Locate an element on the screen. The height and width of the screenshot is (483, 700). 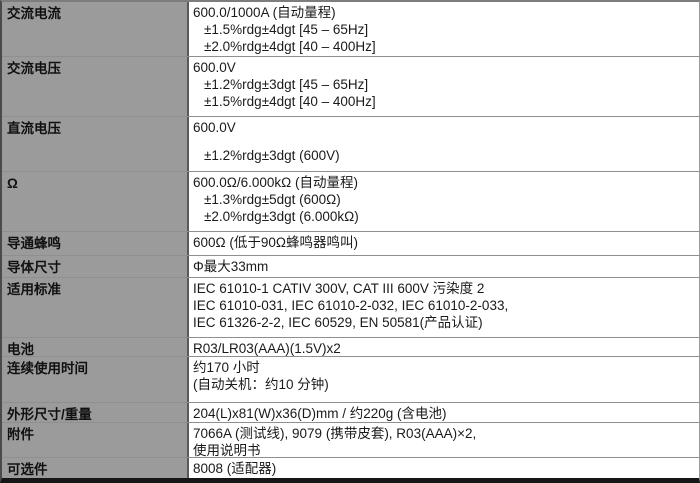
row-value-line: 7066A (测试线), 9079 (携带皮套), R03(AAA)×2, is located at coordinates (335, 433).